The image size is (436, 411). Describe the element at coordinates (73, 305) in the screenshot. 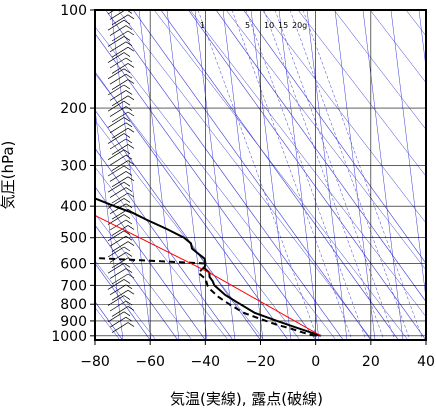

I see `y-tick-label: 800` at that location.